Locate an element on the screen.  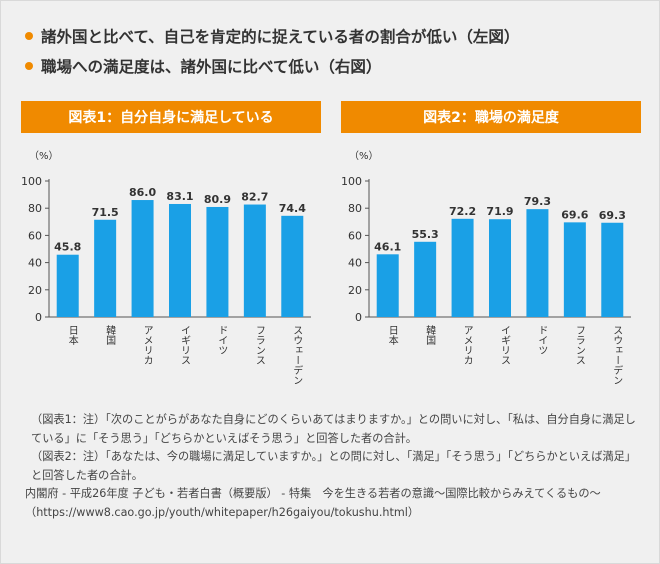
summary-bullet-text: 諸外国と比べて、自己を肯定的に捉えている者の割合が低い（左図） is located at coordinates (280, 37).